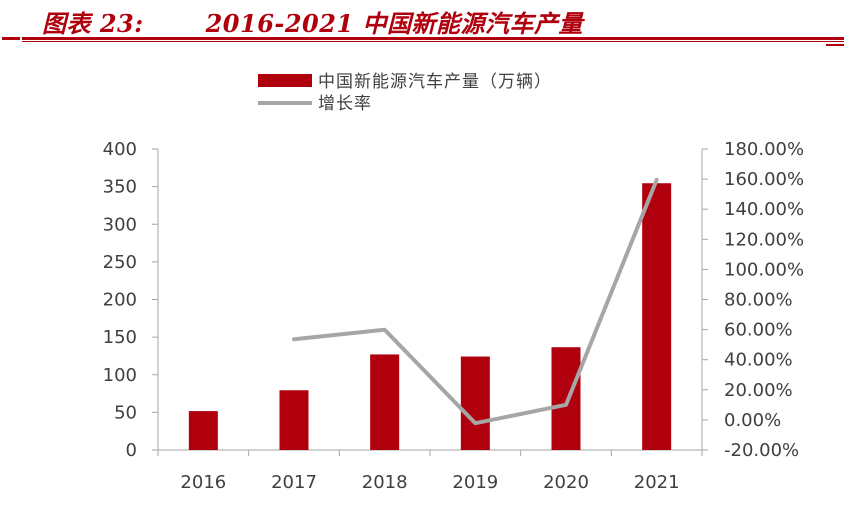 Image resolution: width=858 pixels, height=505 pixels. Describe the element at coordinates (385, 482) in the screenshot. I see `x-tick-label: 2018` at that location.